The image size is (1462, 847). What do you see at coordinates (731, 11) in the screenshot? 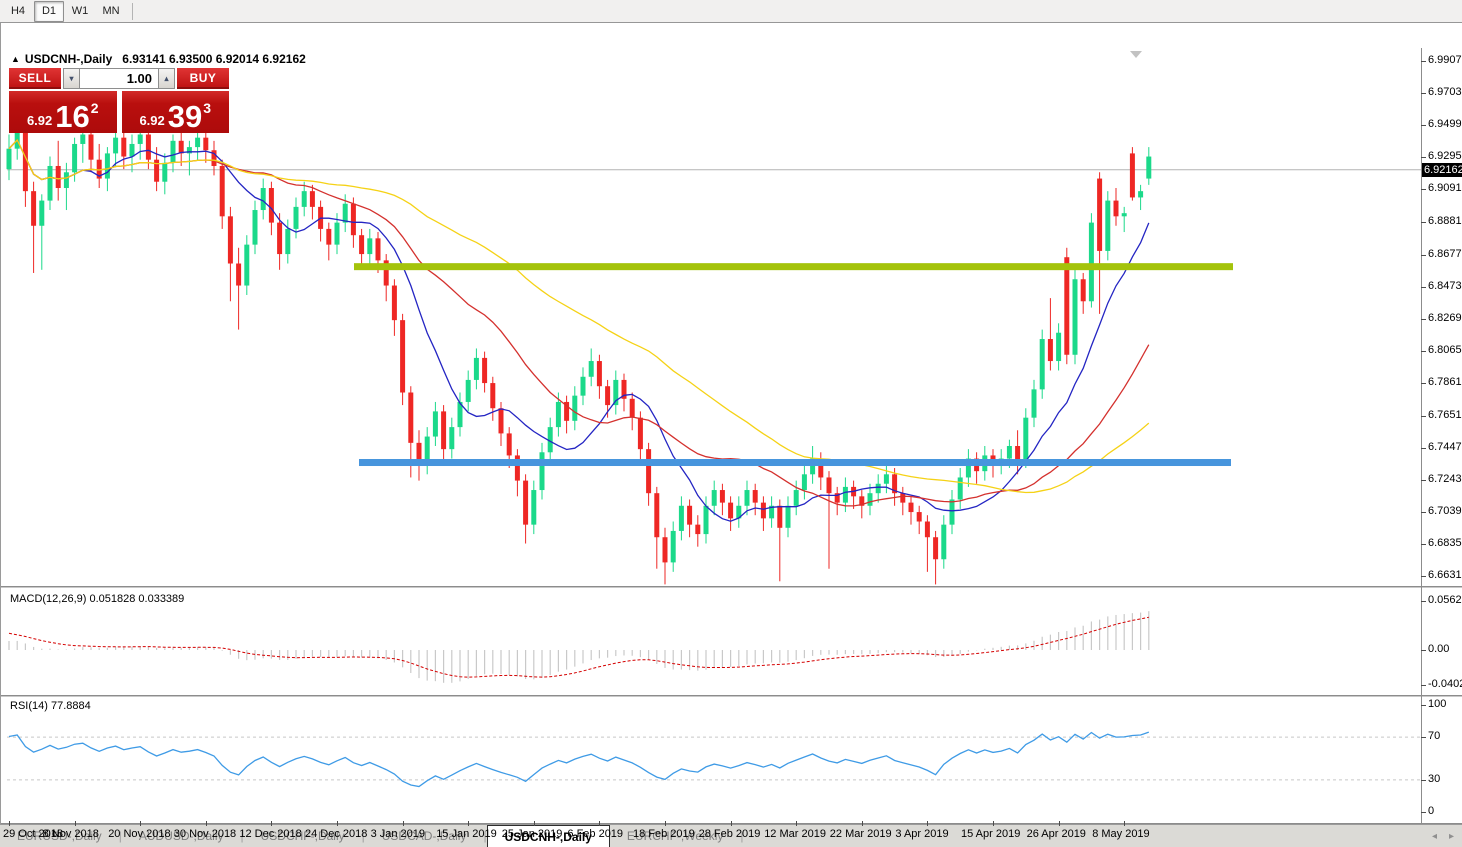
I see `timeframe-toolbar: H4 D1 W1 MN` at bounding box center [731, 11].